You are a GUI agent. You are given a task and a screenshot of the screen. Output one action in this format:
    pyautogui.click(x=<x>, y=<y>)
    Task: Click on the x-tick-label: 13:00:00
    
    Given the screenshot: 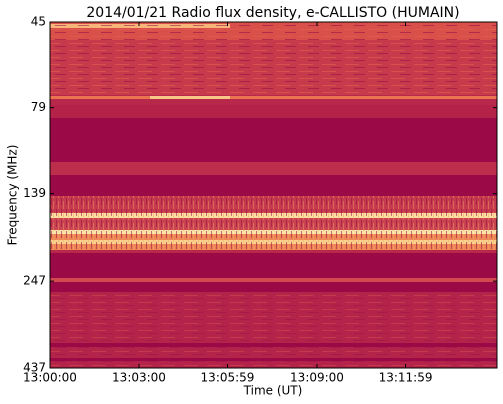 What is the action you would take?
    pyautogui.click(x=50, y=378)
    